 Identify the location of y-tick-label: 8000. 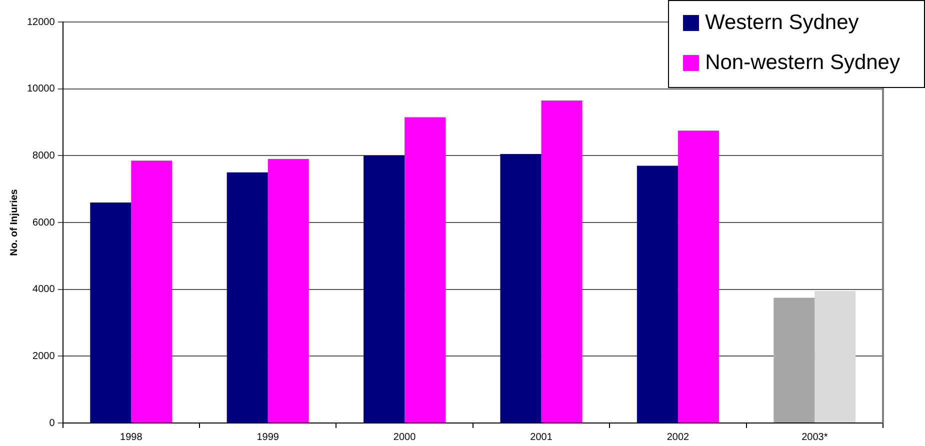
(44, 156).